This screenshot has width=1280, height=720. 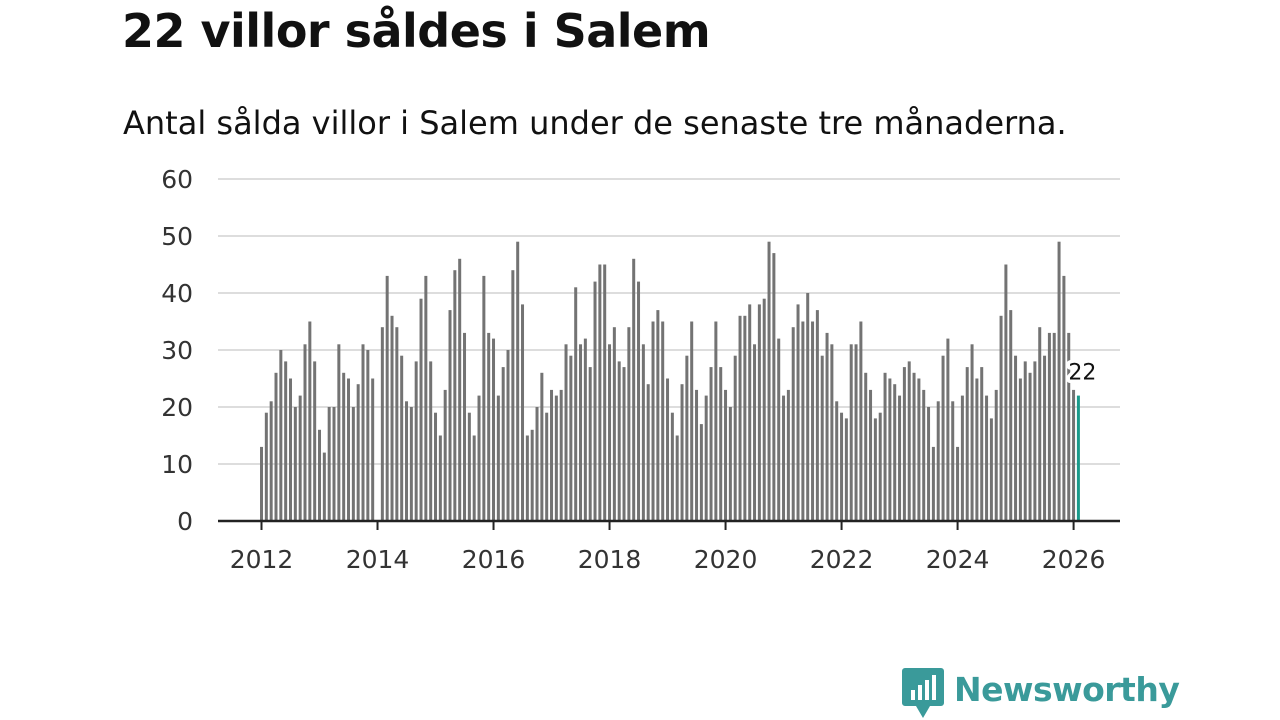 What do you see at coordinates (958, 559) in the screenshot?
I see `x-tick-label: 2024` at bounding box center [958, 559].